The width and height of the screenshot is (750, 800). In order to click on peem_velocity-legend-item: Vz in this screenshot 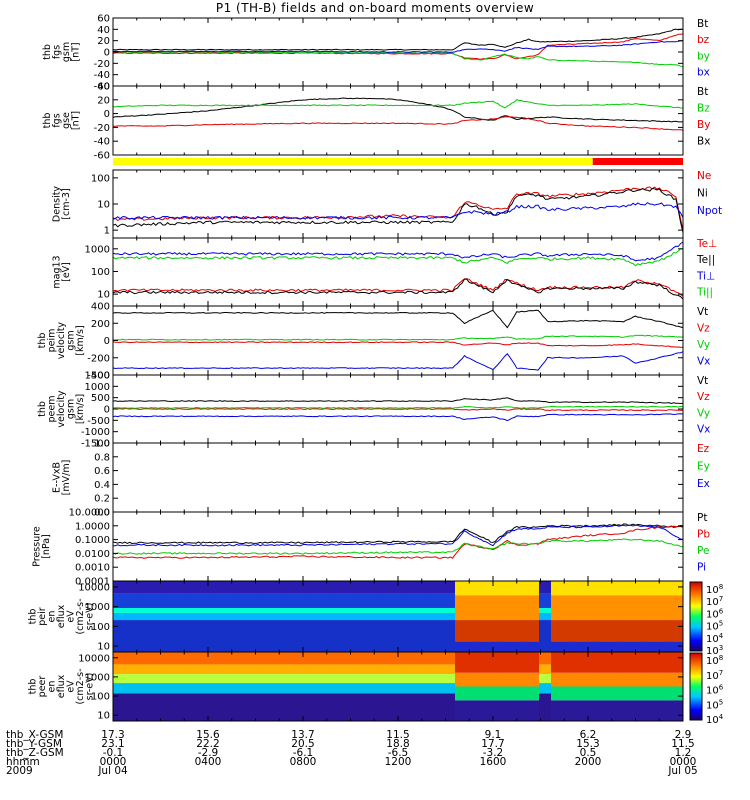, I will do `click(703, 397)`.